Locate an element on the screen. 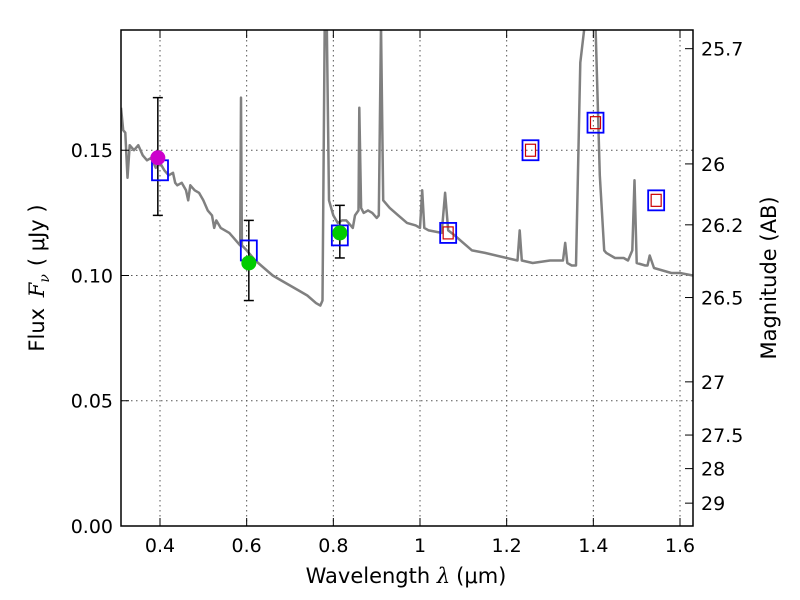 This screenshot has width=800, height=600. y-tick-label: 0.15 is located at coordinates (92, 151).